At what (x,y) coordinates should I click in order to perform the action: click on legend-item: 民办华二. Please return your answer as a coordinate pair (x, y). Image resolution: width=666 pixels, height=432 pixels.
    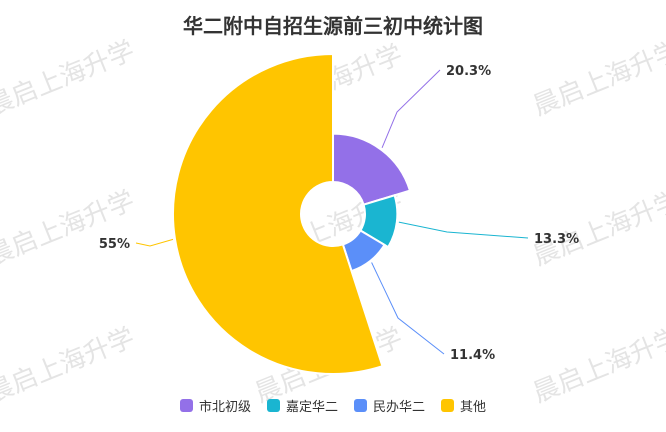
    Looking at the image, I should click on (389, 405).